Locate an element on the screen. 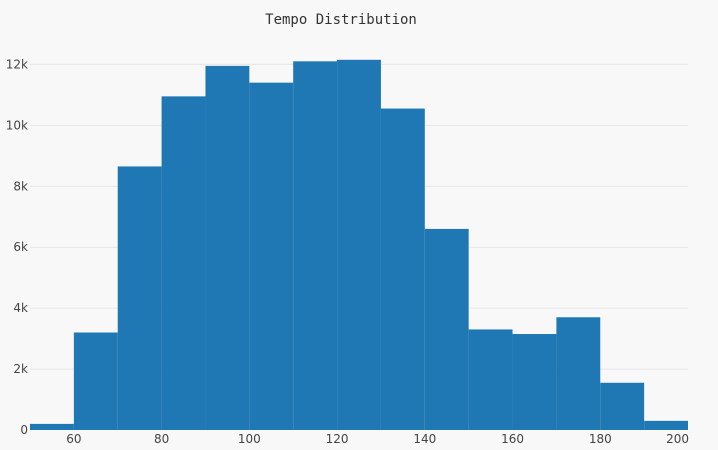 The width and height of the screenshot is (718, 450). y-axis-tick-labels: 0 2k 4k 6k 8k 10k 12k is located at coordinates (17, 247).